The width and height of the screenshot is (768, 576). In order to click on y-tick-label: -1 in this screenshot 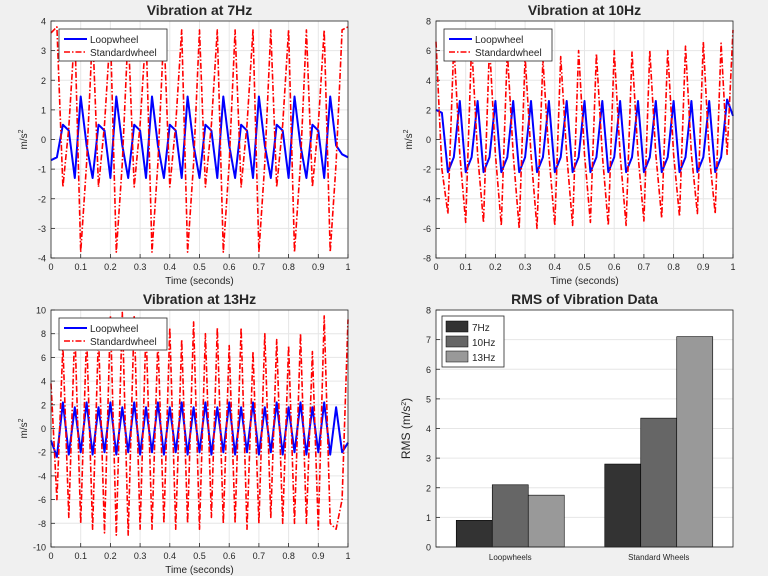, I will do `click(42, 170)`.